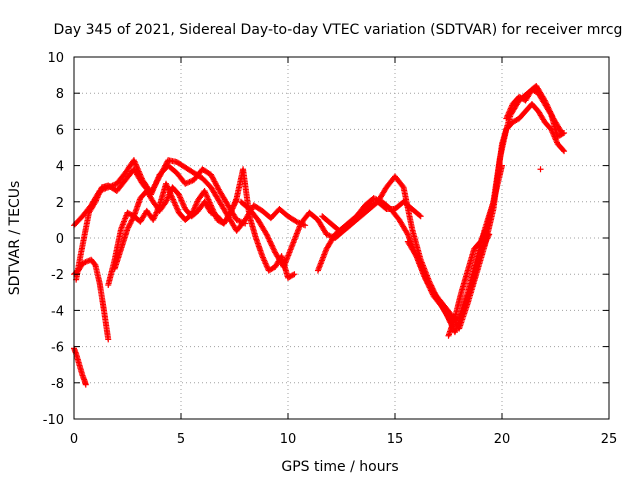 The width and height of the screenshot is (640, 480). Describe the element at coordinates (506, 220) in the screenshot. I see `series-trace-k` at that location.